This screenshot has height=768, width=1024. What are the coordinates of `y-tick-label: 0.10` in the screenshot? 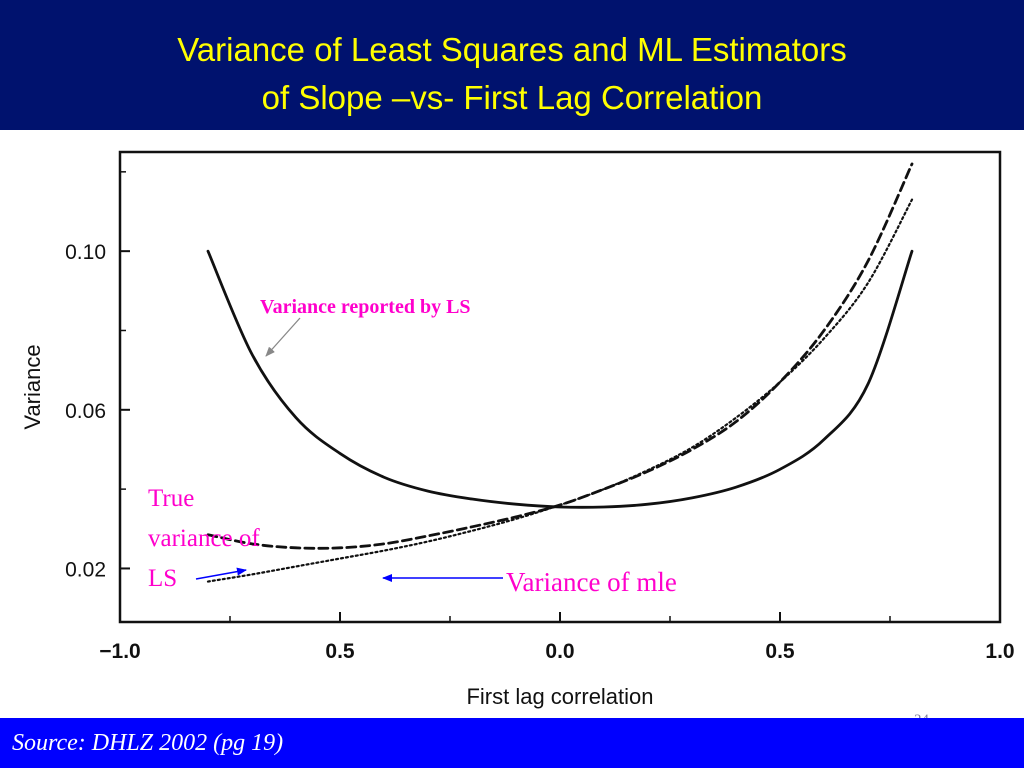 It's located at (85, 252).